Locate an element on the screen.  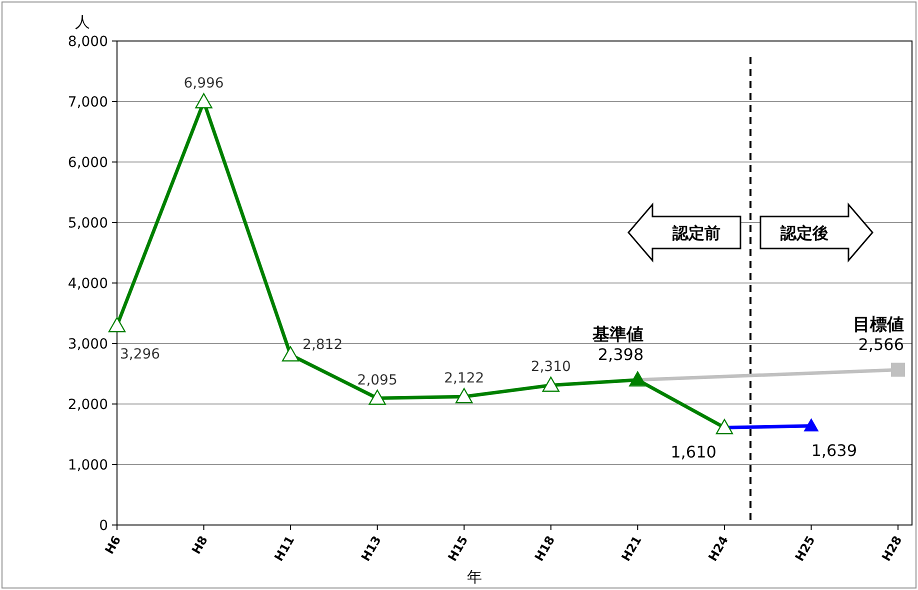
y-tick-label: 3,000 is located at coordinates (88, 344).